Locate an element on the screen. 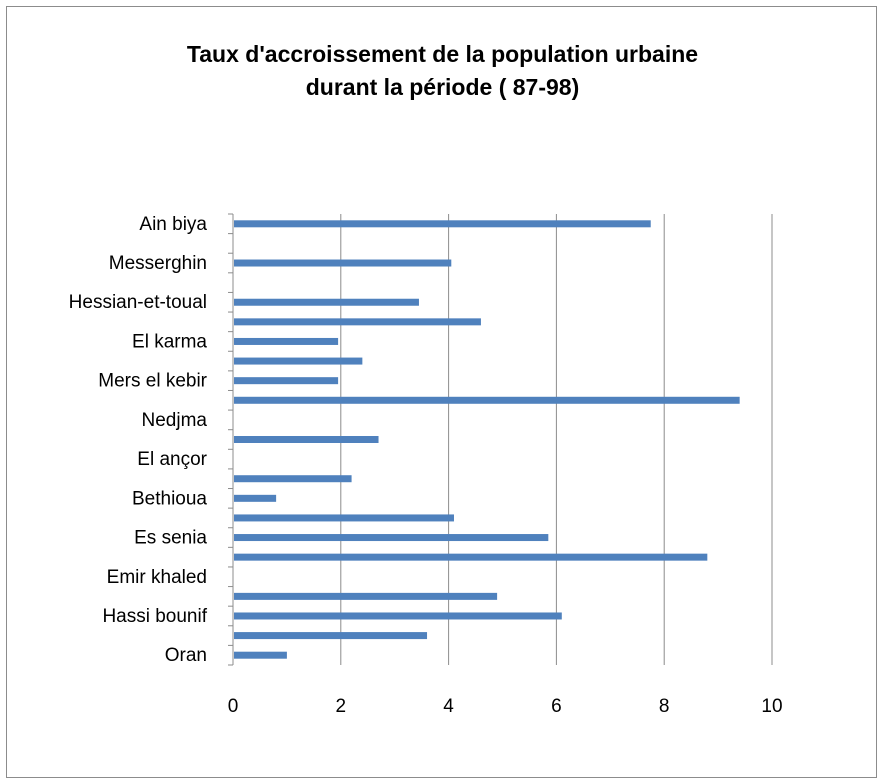  x-axis-ticks: 0 2 4 6 8 10 is located at coordinates (505, 706).